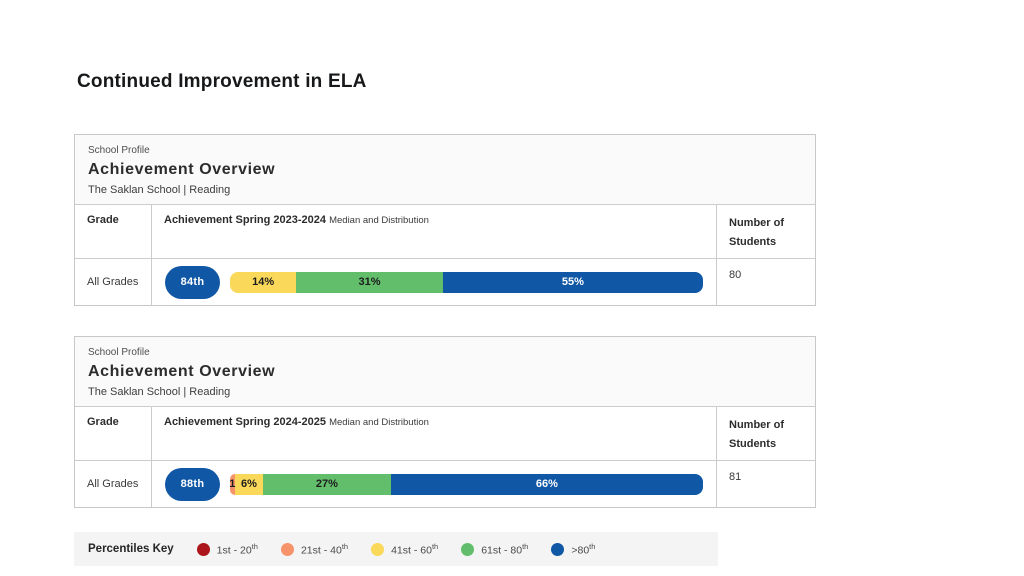 Image resolution: width=1024 pixels, height=576 pixels. What do you see at coordinates (245, 422) in the screenshot?
I see `column-header-achievement-title: Achievement Spring 2024-2025` at bounding box center [245, 422].